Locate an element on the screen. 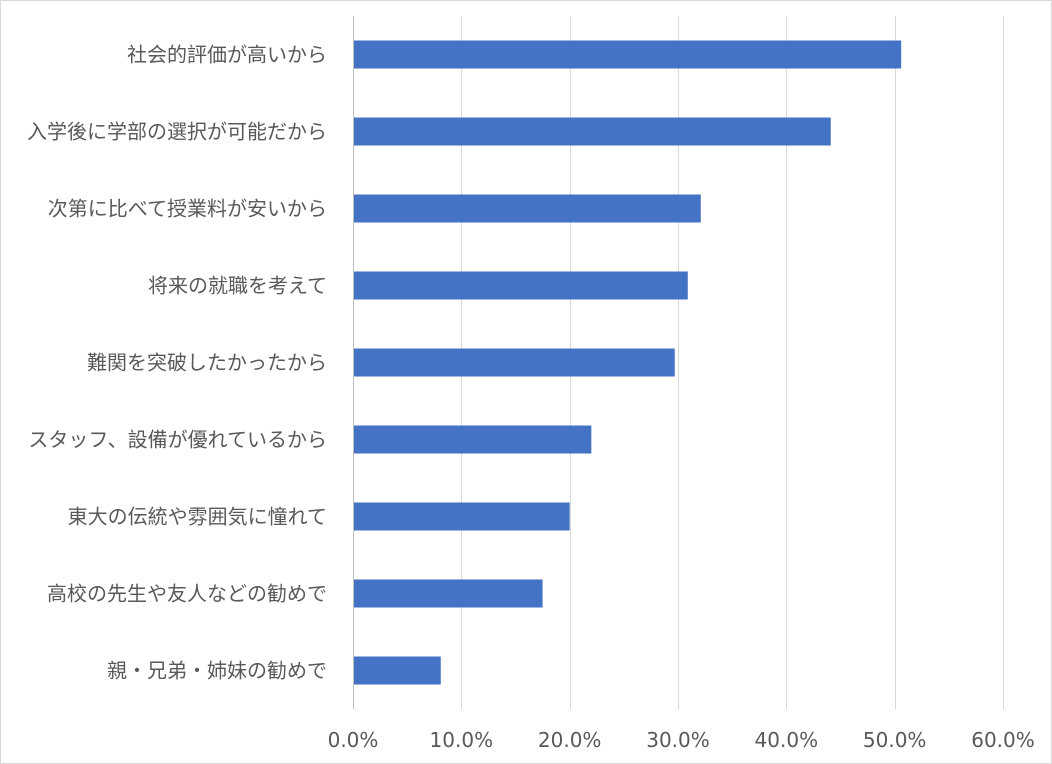 The image size is (1052, 764). x-tick-label: 30.0% is located at coordinates (678, 740).